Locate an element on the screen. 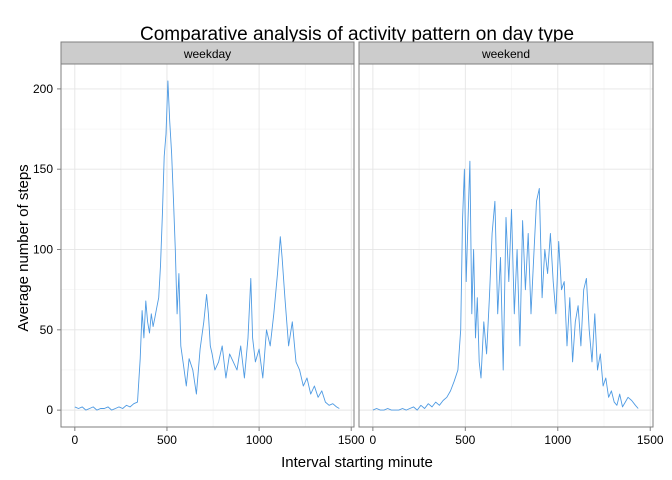 This screenshot has width=672, height=480. facet-strip-label: weekend is located at coordinates (505, 54).